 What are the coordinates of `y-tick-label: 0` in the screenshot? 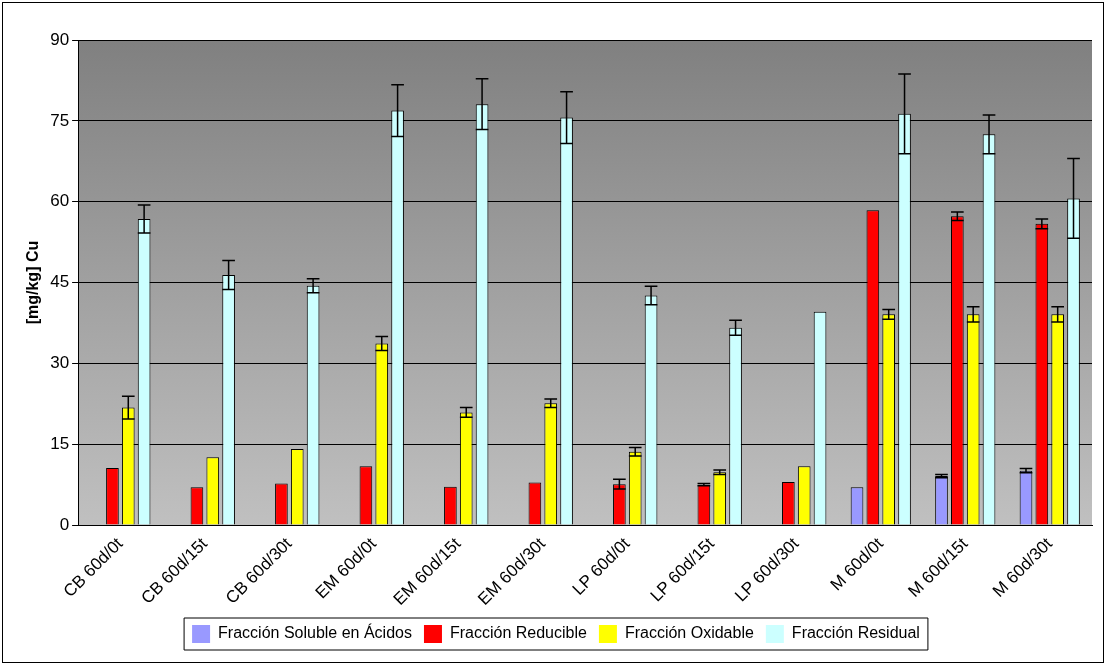 It's located at (64, 524).